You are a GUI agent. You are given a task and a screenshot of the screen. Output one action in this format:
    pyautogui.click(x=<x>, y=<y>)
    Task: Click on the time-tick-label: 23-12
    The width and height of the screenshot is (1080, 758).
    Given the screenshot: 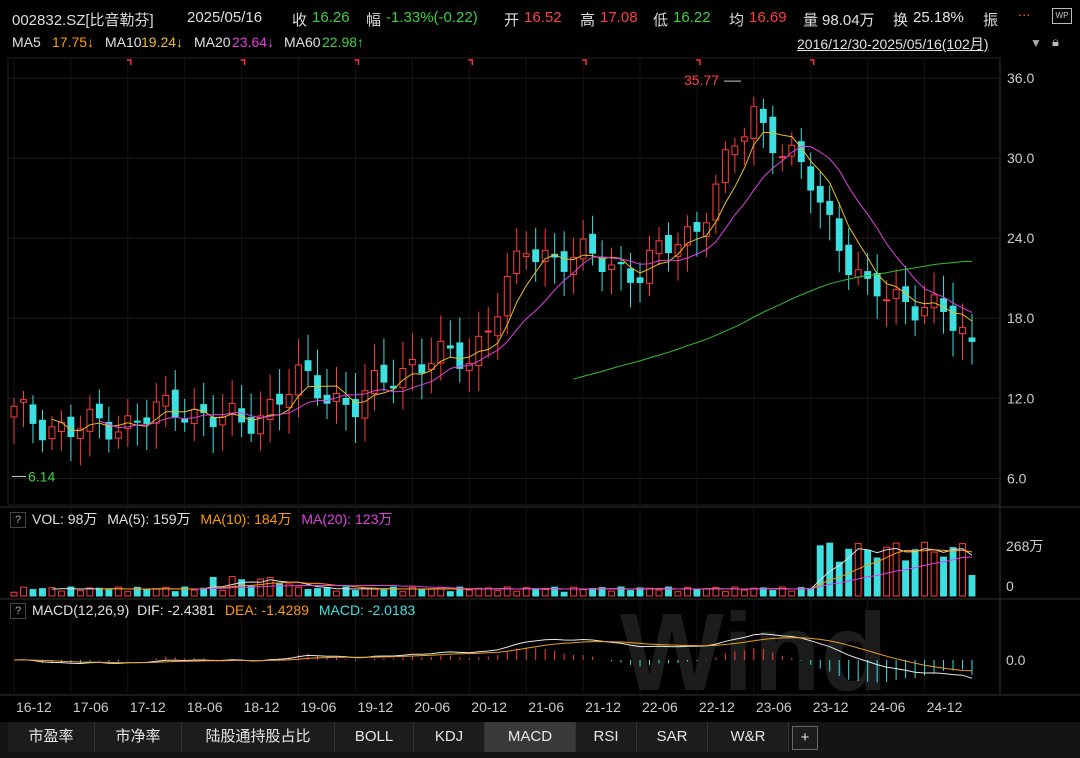 What is the action you would take?
    pyautogui.click(x=831, y=707)
    